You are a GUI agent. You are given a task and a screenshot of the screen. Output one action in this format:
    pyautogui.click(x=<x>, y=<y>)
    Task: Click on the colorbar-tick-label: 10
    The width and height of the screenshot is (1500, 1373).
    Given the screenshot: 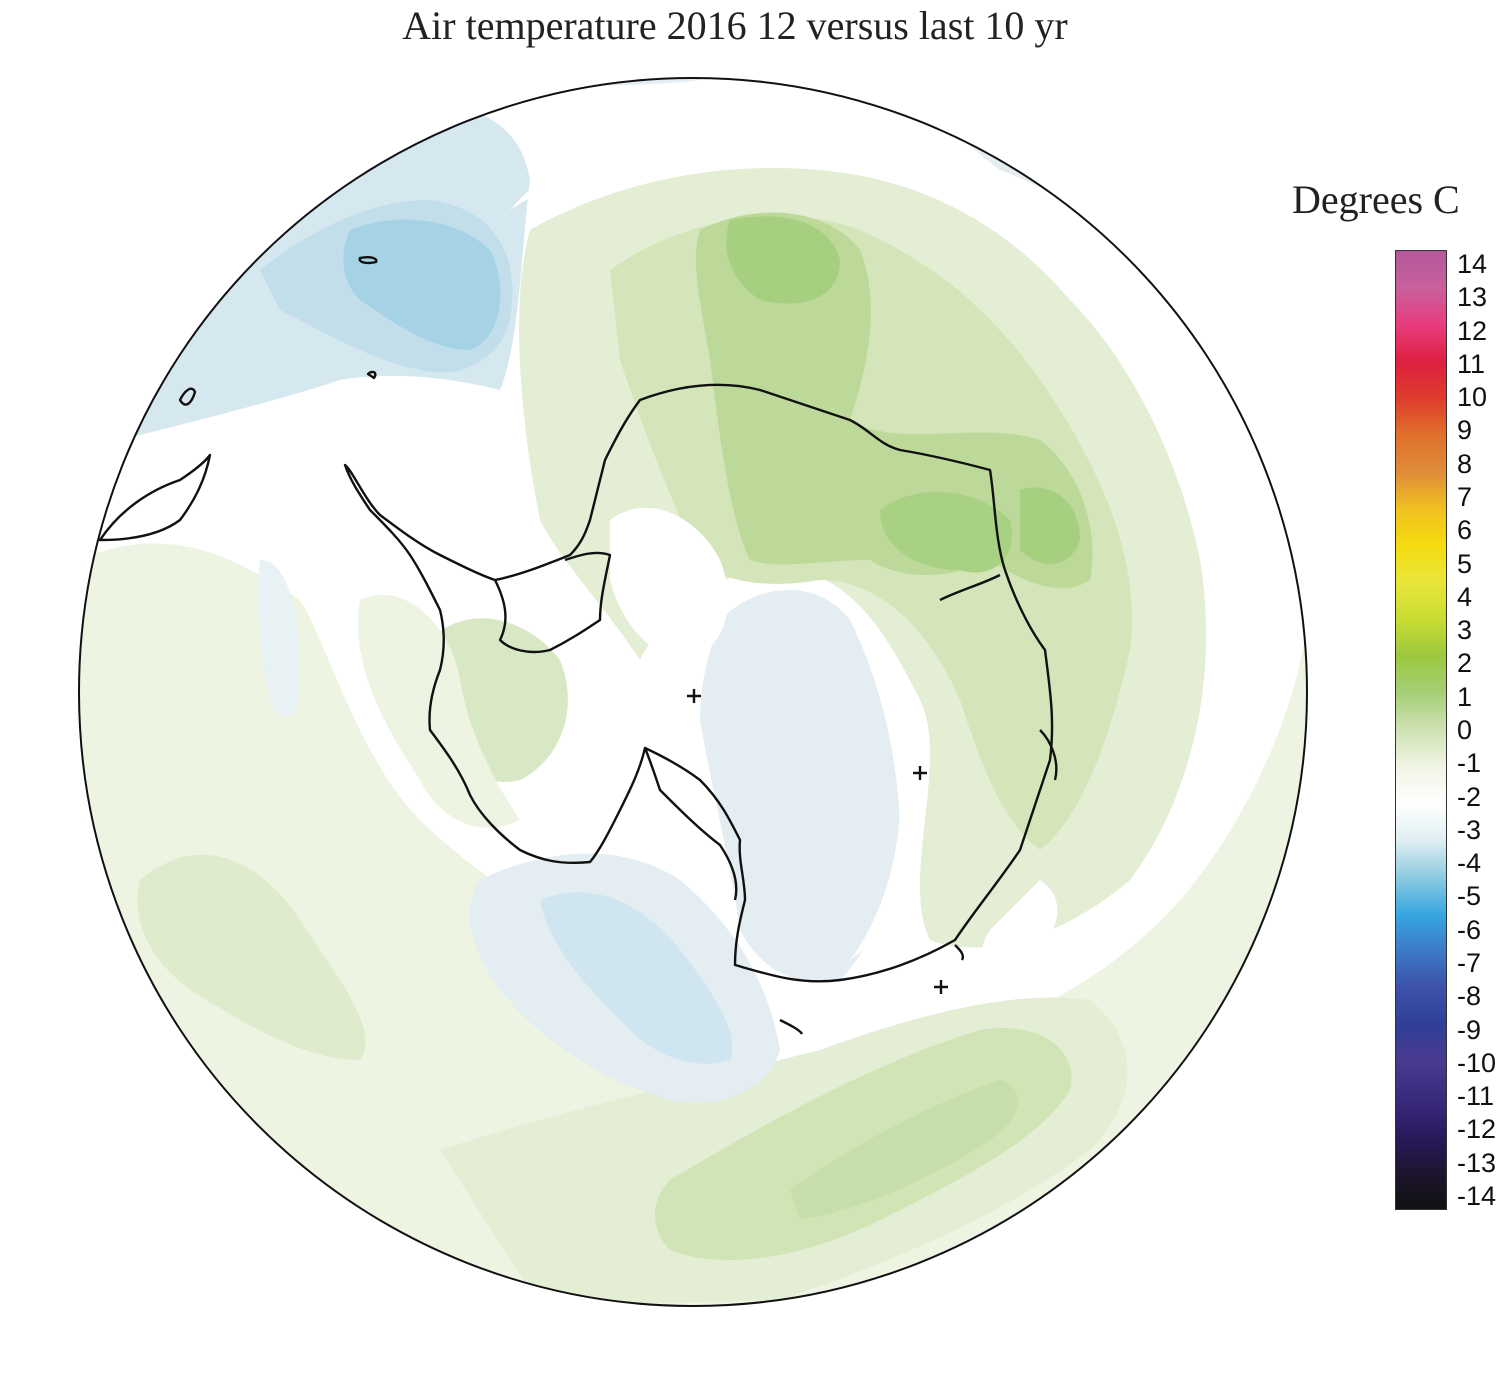 What is the action you would take?
    pyautogui.click(x=1472, y=397)
    